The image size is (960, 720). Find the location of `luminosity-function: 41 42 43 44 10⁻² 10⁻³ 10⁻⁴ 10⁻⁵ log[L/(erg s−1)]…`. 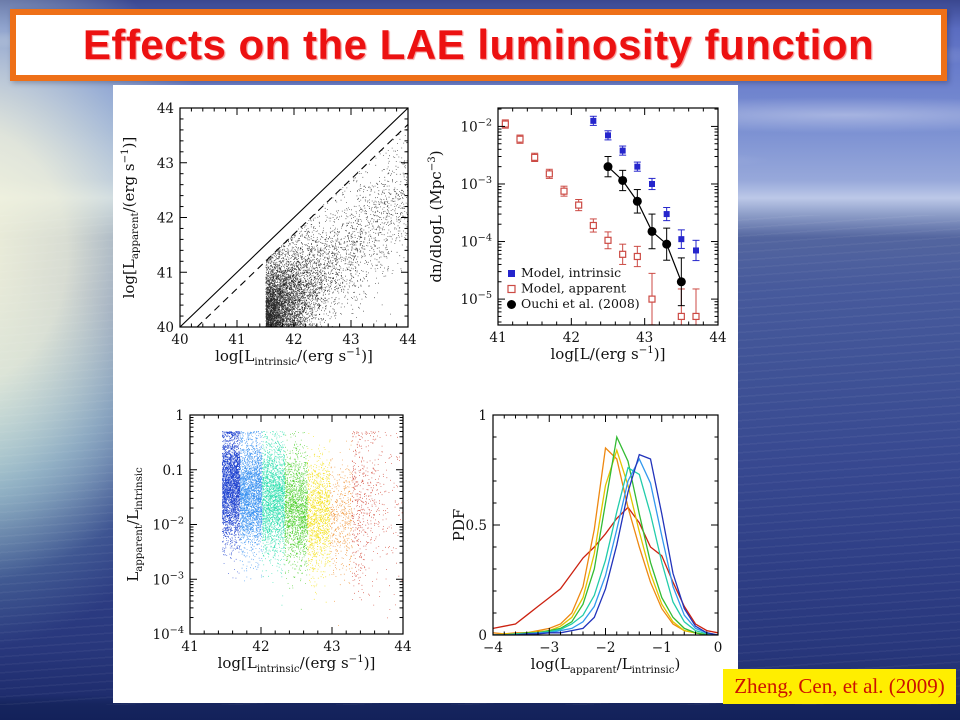

luminosity-function: 41 42 43 44 10⁻² 10⁻³ 10⁻⁴ 10⁻⁵ log[L/(erg s−1)]… is located at coordinates (577, 235).